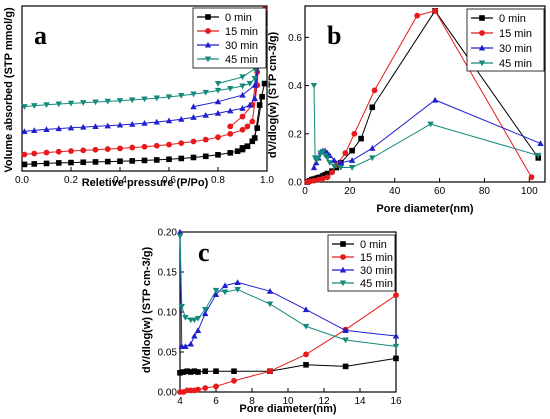 The width and height of the screenshot is (550, 419). What do you see at coordinates (168, 393) in the screenshot?
I see `y-tick-label: 0.00` at bounding box center [168, 393].